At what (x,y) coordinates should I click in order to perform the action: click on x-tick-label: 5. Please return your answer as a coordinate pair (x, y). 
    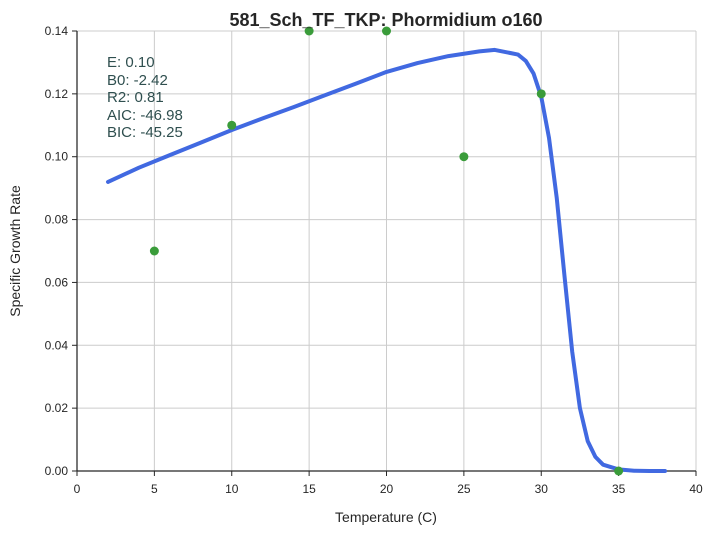
    Looking at the image, I should click on (154, 489).